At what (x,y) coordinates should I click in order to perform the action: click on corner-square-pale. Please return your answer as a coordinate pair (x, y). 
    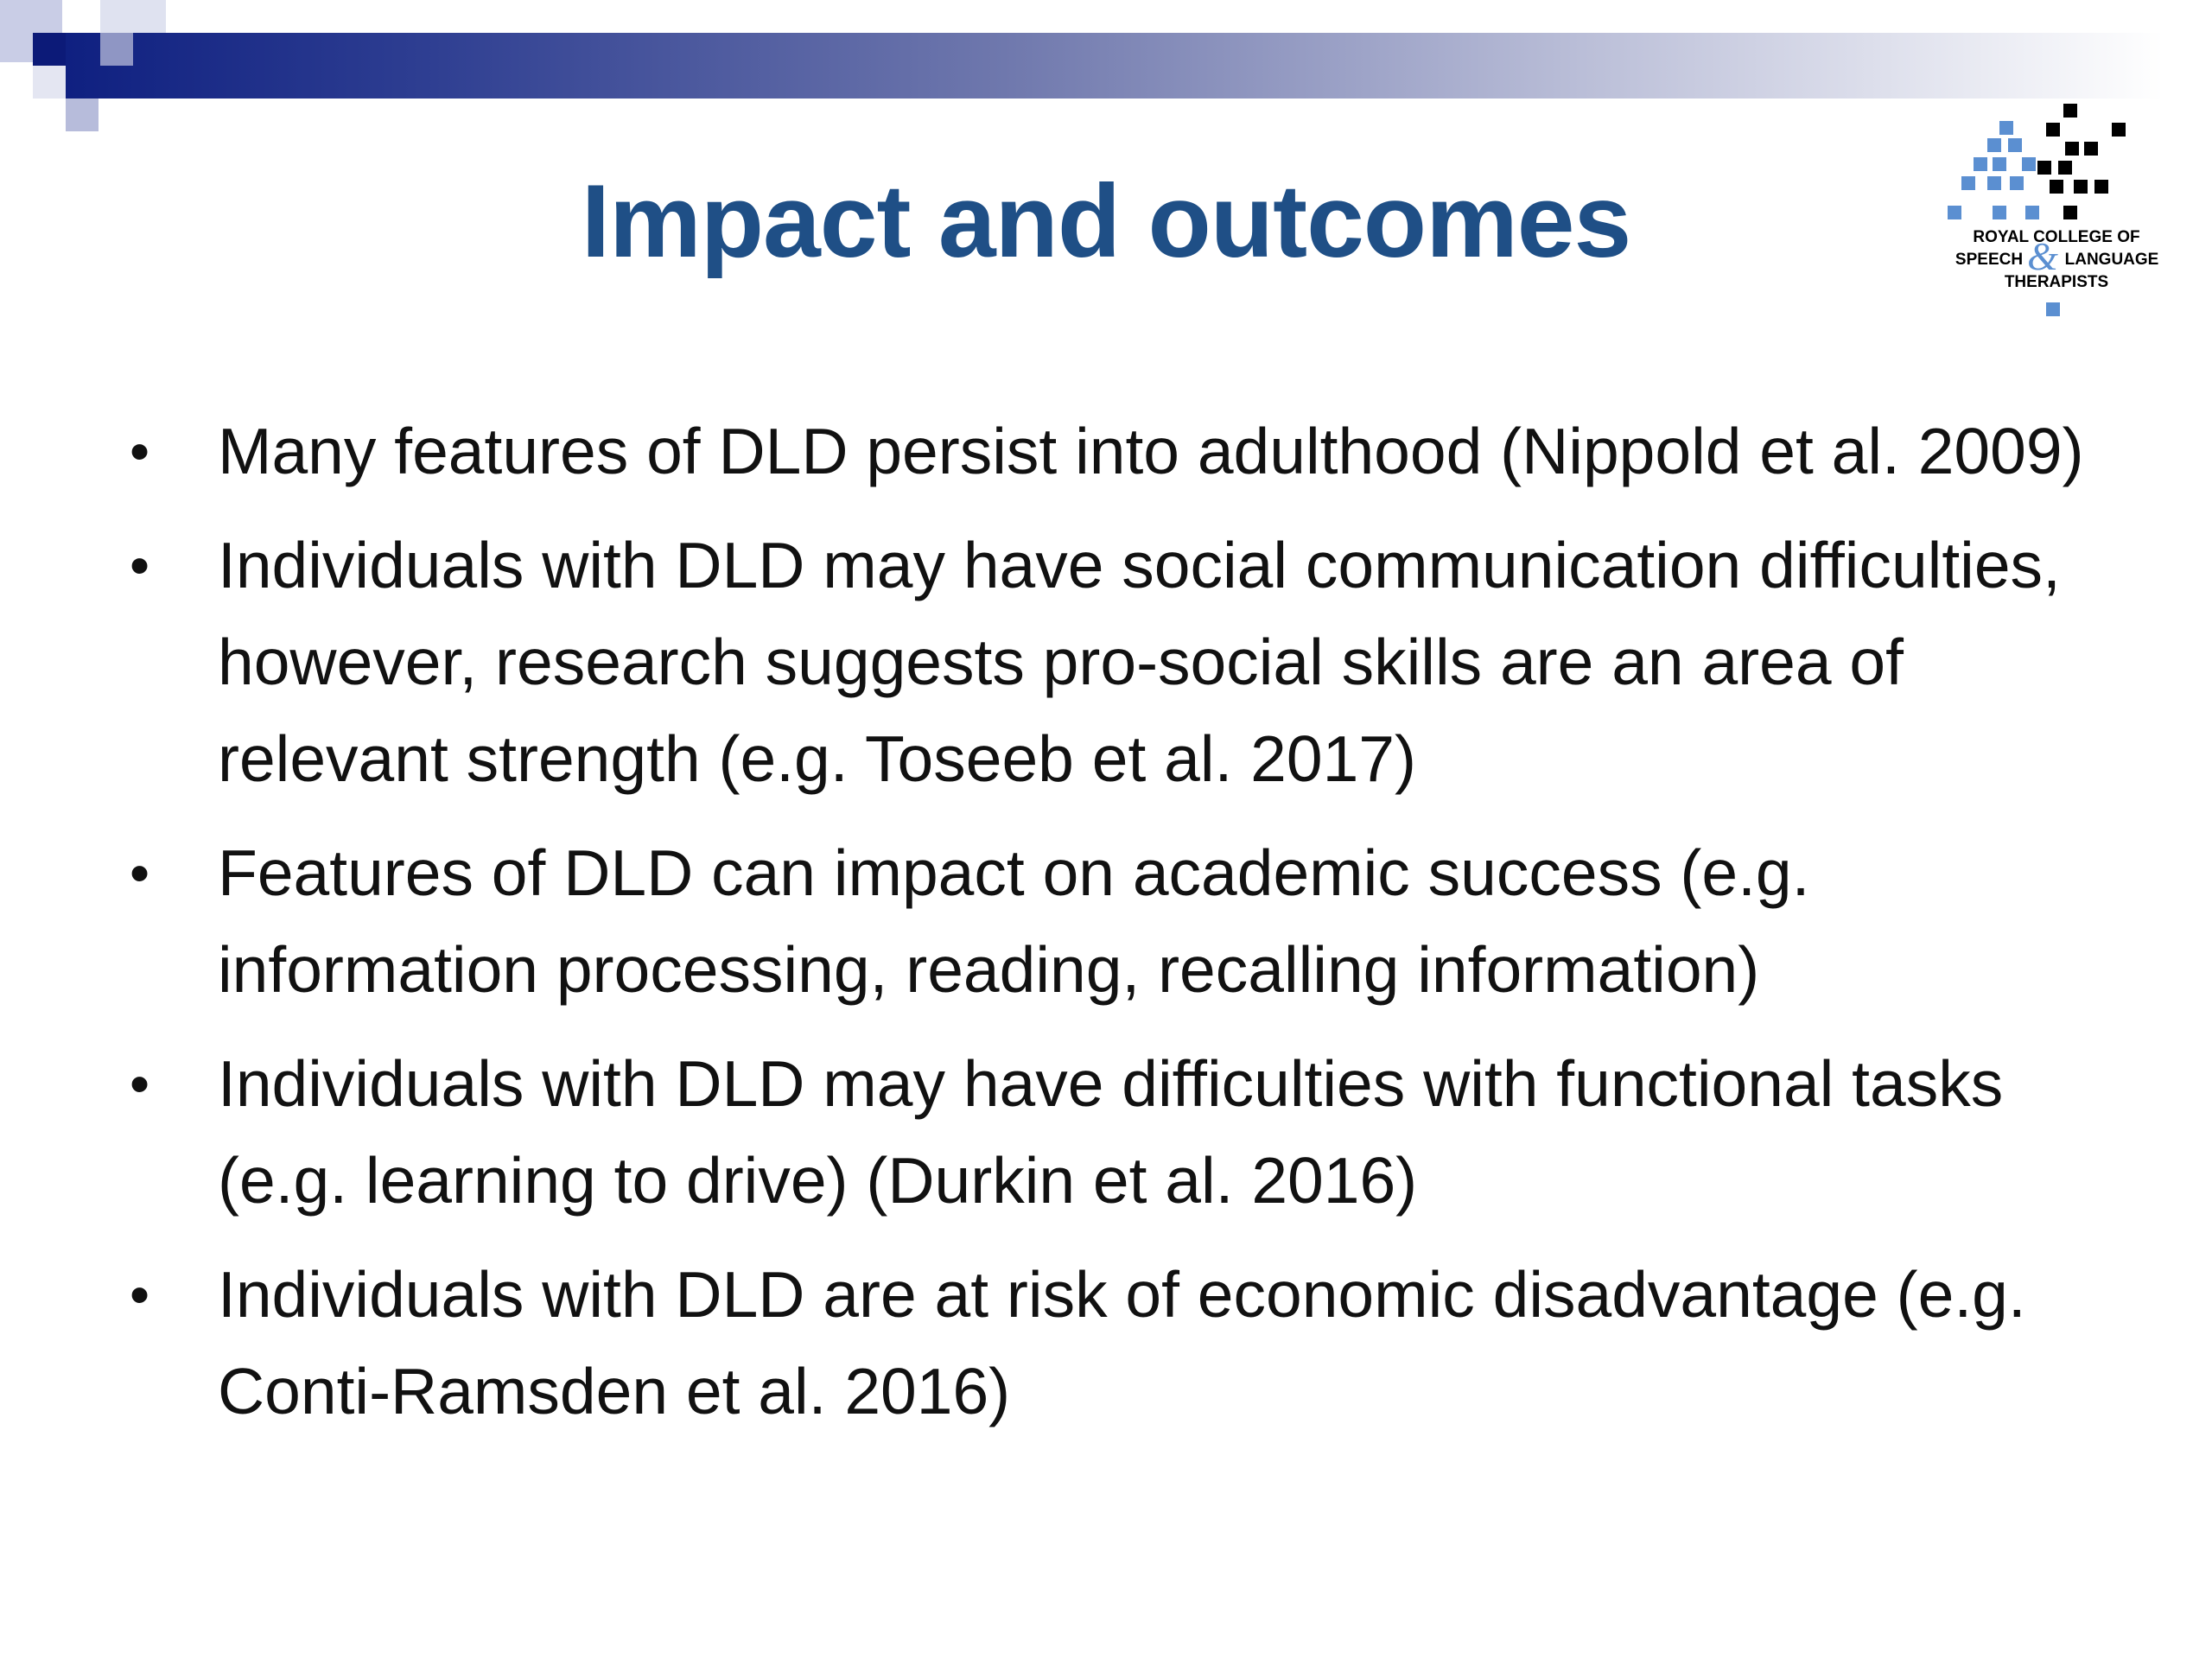
    Looking at the image, I should click on (133, 16).